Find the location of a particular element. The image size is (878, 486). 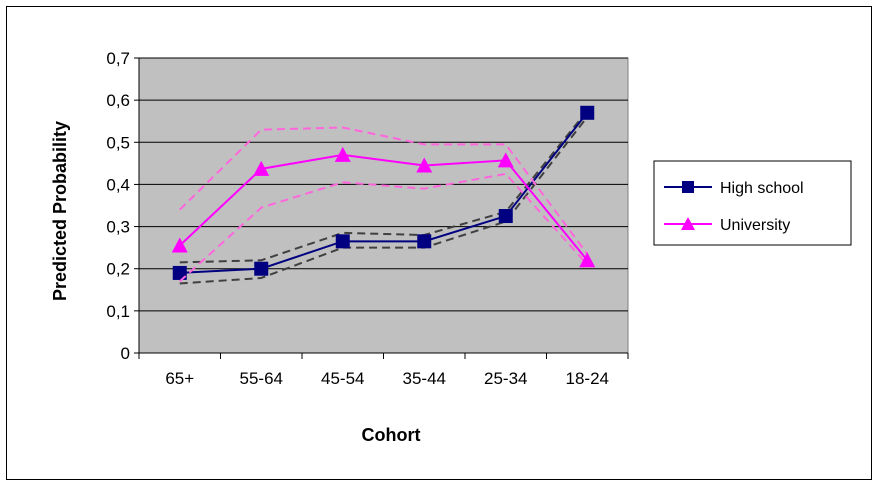

legend-box is located at coordinates (752, 203).